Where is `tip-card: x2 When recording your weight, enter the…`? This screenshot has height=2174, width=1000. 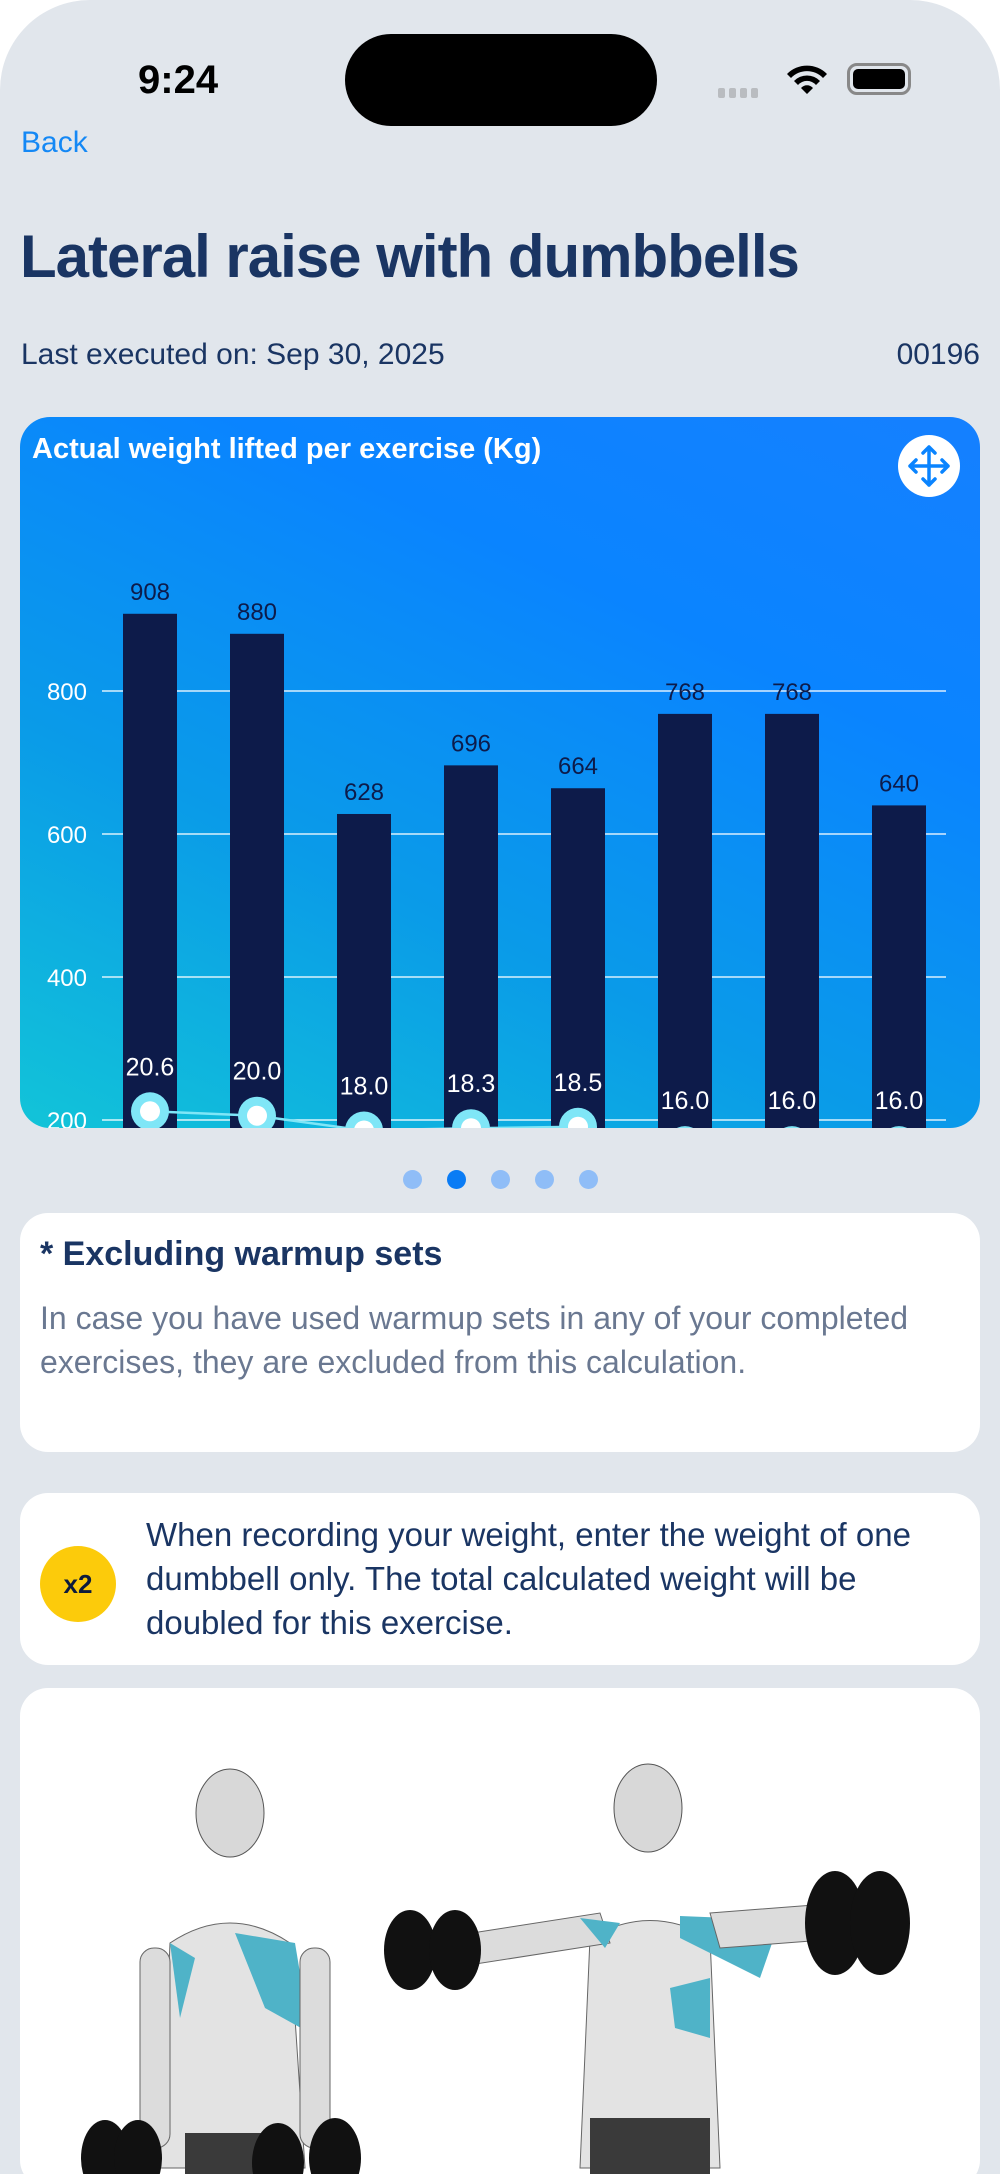
tip-card: x2 When recording your weight, enter the… is located at coordinates (500, 1579).